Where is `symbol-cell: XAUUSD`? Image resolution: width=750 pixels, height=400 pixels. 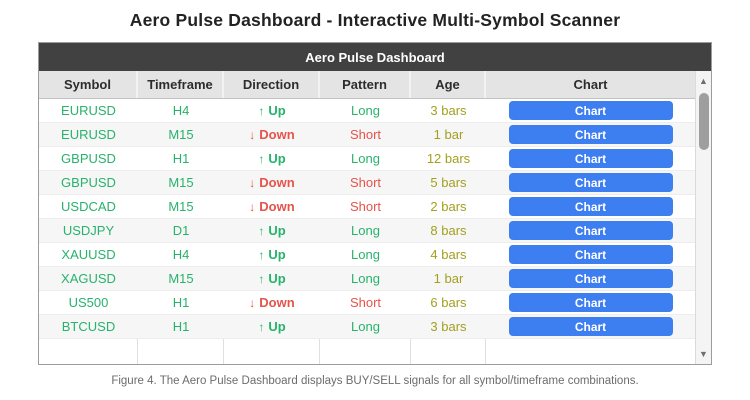
symbol-cell: XAUUSD is located at coordinates (88, 254).